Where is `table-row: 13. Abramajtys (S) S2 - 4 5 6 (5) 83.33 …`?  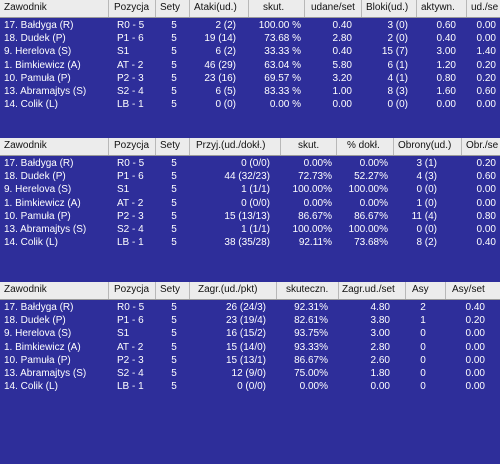
table-row: 13. Abramajtys (S) S2 - 4 5 6 (5) 83.33 … is located at coordinates (250, 91).